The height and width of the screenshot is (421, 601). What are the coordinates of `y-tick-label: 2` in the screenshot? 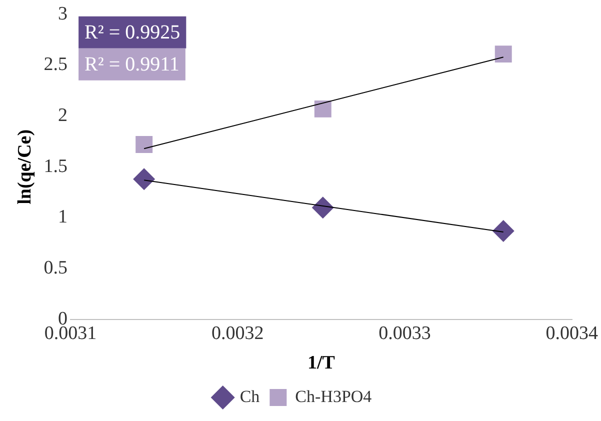 It's located at (63, 115).